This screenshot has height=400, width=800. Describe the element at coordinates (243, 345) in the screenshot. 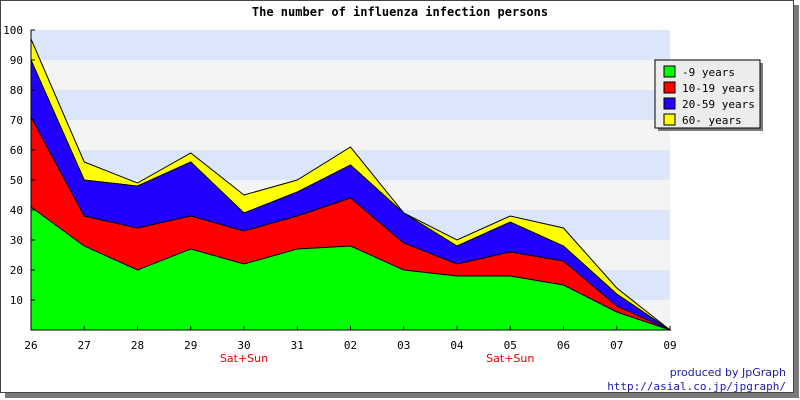

I see `x-tick-label: 30` at that location.